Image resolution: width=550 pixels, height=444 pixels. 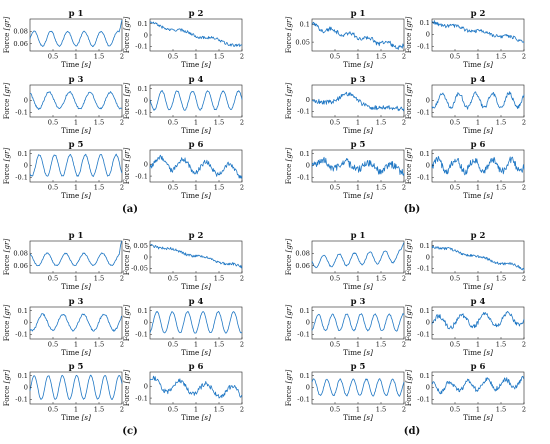 I want to click on subplot-p2: p 2 0.5 1 1.5 2 -0.1 0 0.1 Time [s] Force [gr], so click(x=465, y=261).